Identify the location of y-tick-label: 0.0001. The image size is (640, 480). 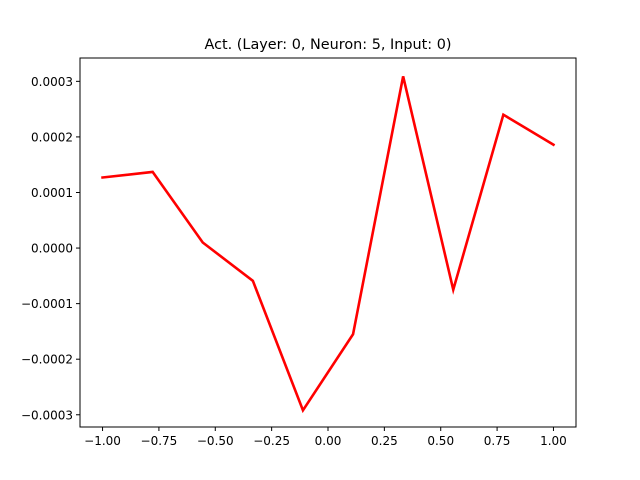
(52, 193).